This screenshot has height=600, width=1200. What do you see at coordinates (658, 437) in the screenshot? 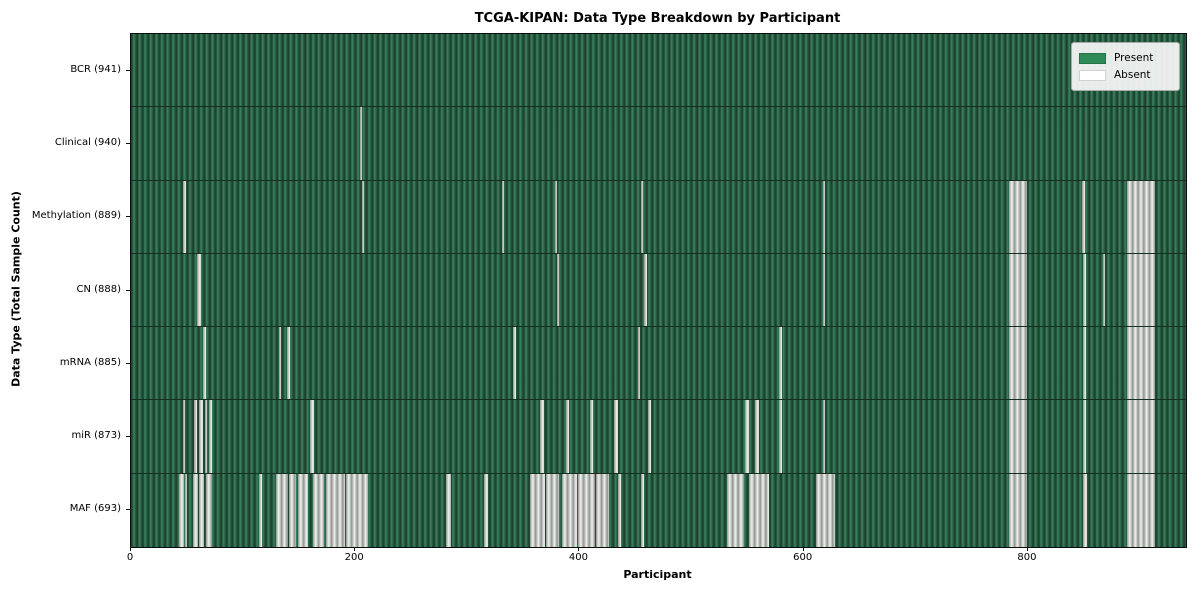
I see `heatmap-row-mir` at bounding box center [658, 437].